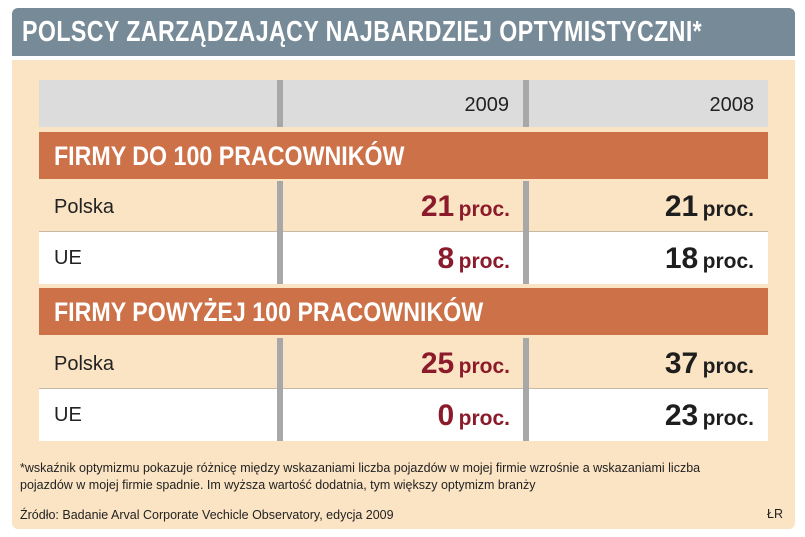 This screenshot has width=805, height=537. Describe the element at coordinates (400, 209) in the screenshot. I see `value-cell-2009: 21 proc.` at that location.